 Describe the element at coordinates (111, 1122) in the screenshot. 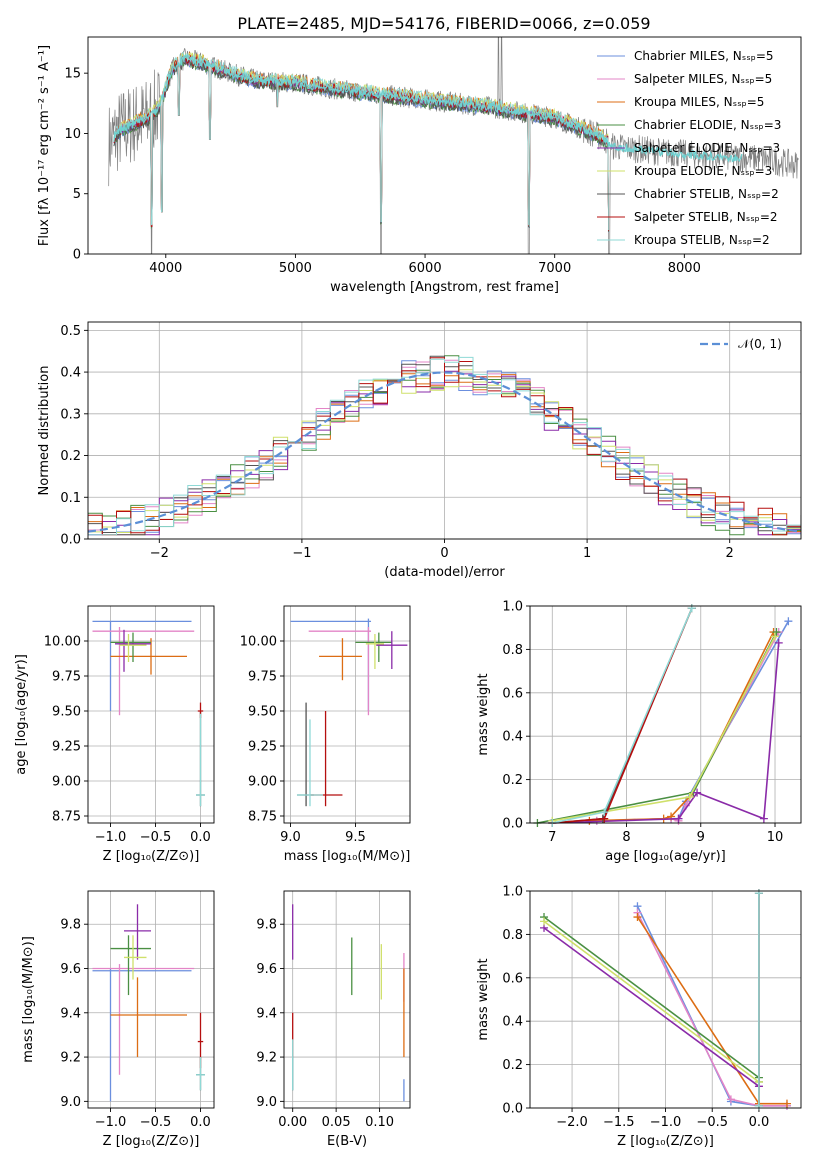

I see `mass-vs-Z-xtick-label: −1.0` at that location.